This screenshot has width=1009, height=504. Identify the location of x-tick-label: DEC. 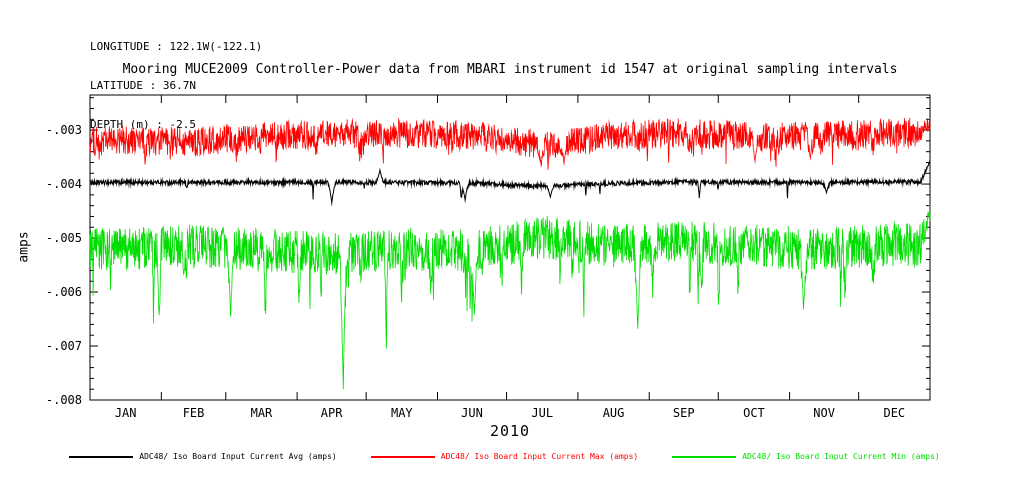
(894, 413).